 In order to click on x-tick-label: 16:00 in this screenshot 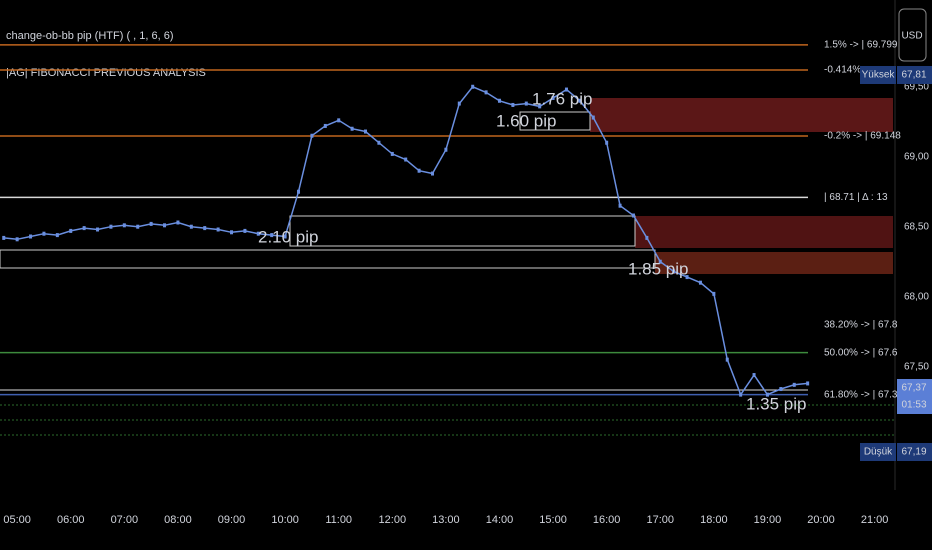, I will do `click(607, 520)`.